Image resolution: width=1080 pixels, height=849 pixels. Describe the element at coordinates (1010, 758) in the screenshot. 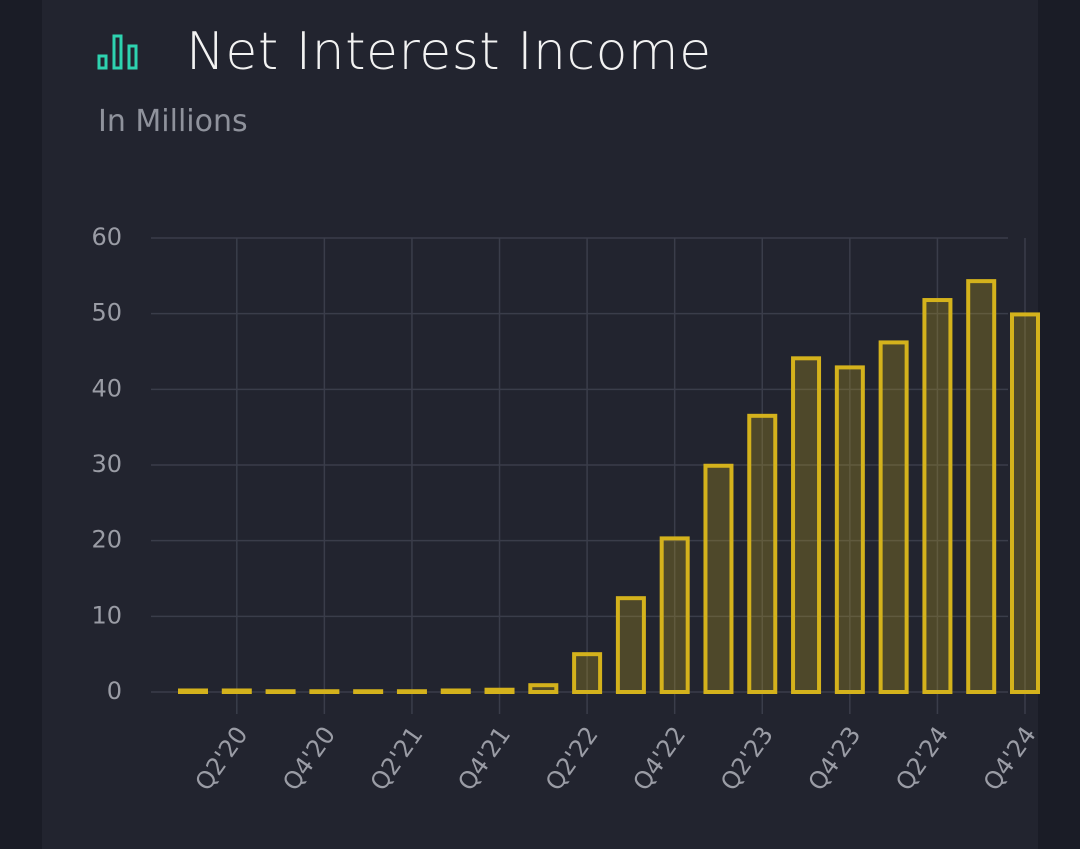

I see `x-tick-label: Q4'24` at that location.